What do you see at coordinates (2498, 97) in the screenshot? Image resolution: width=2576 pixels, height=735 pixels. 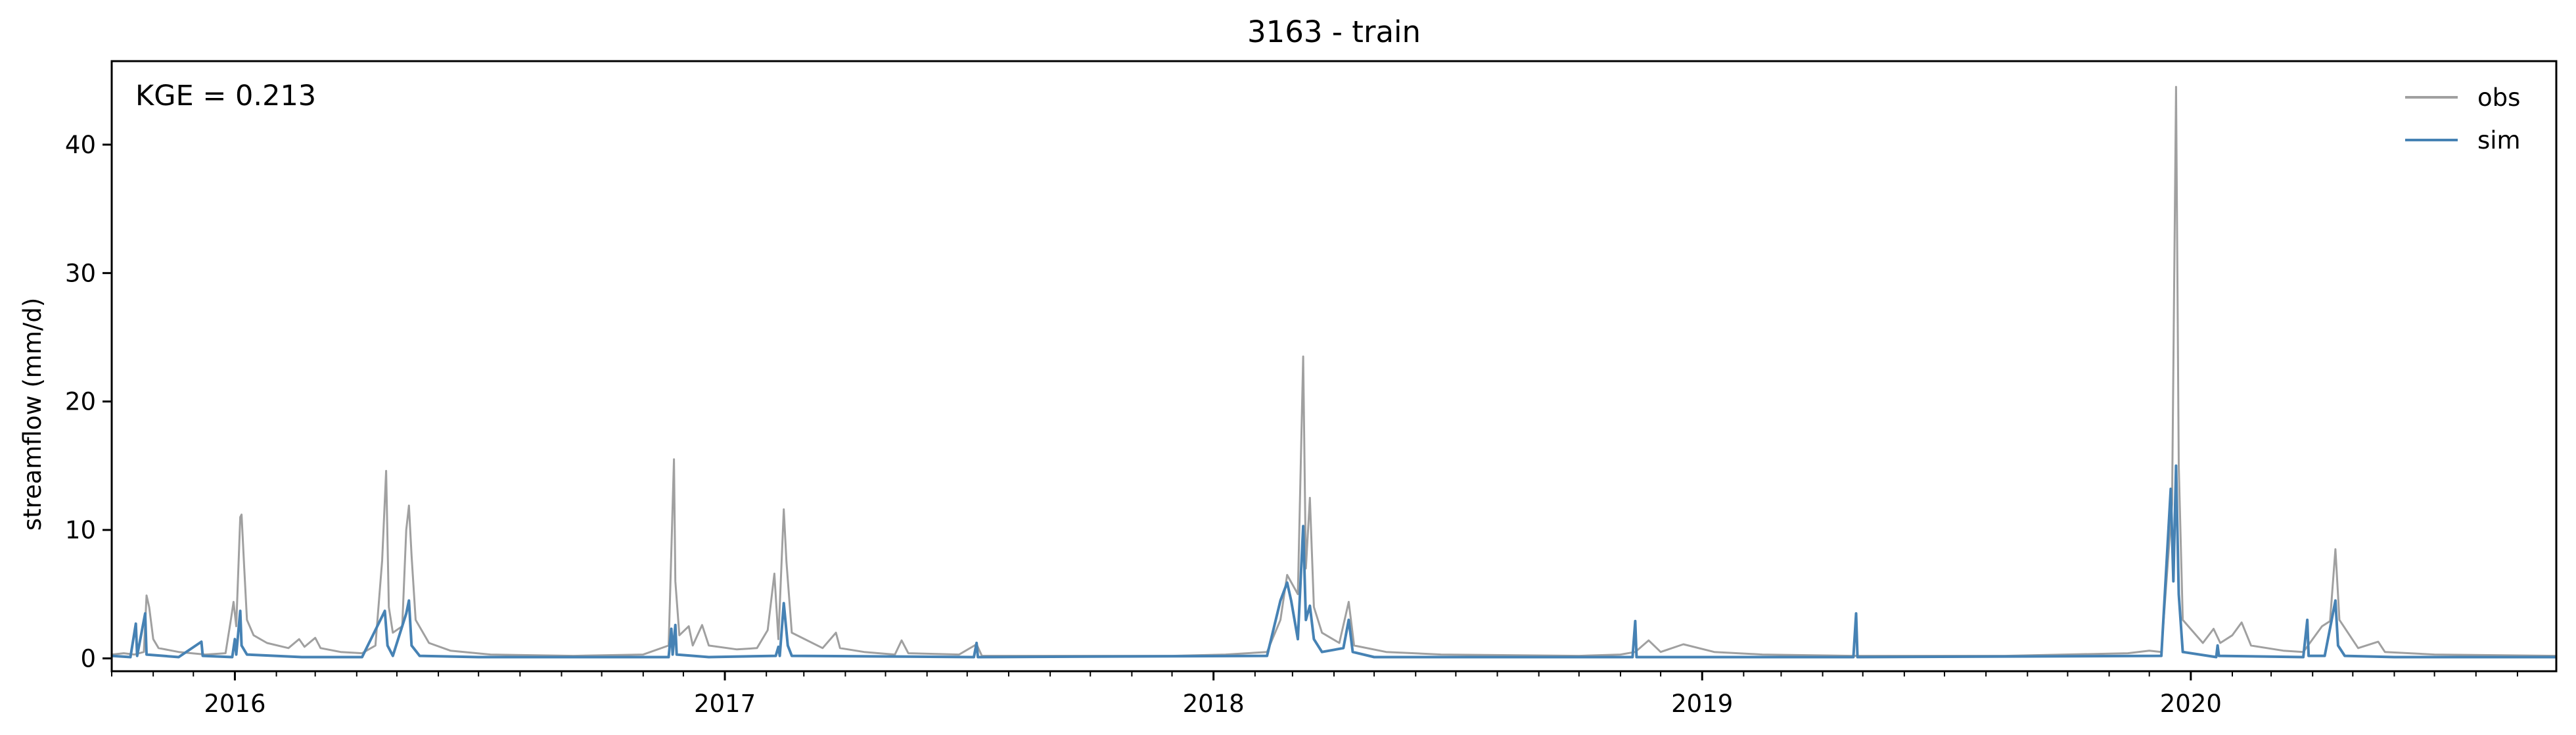 I see `legend-label-obs: obs` at bounding box center [2498, 97].